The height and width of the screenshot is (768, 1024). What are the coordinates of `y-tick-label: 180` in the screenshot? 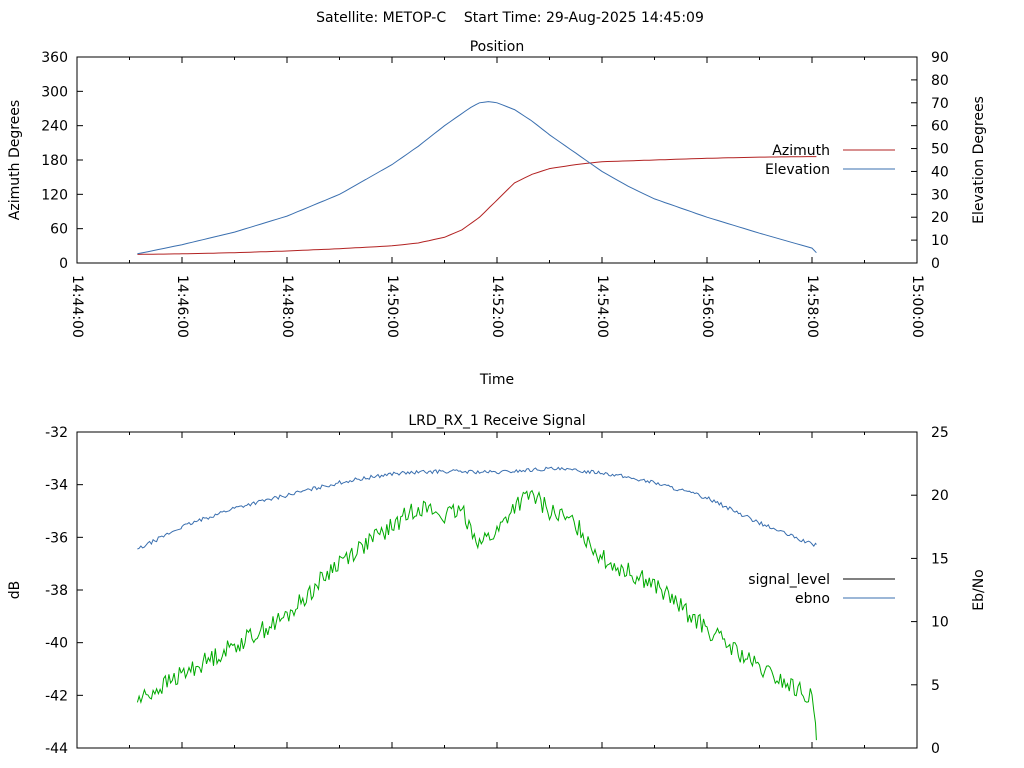 It's located at (54, 161).